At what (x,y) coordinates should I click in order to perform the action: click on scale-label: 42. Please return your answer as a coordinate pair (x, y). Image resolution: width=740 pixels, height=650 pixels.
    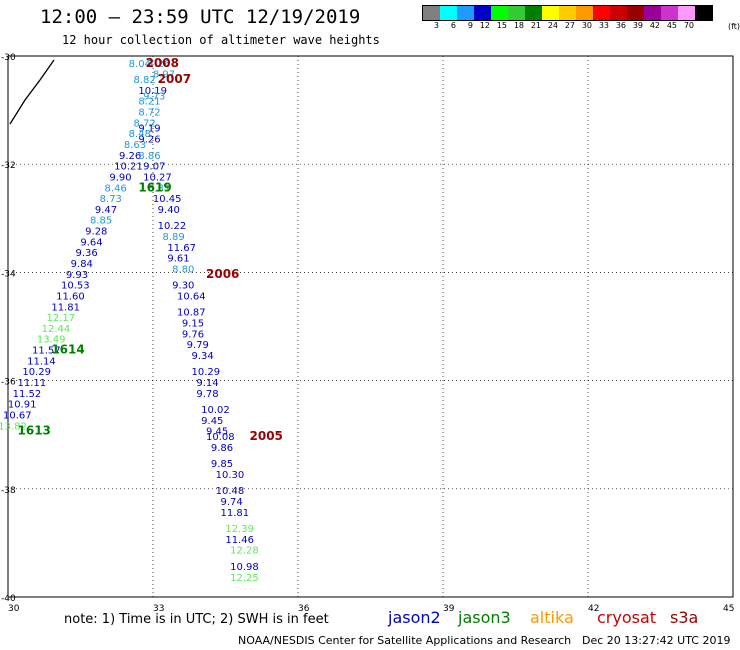
    Looking at the image, I should click on (654, 25).